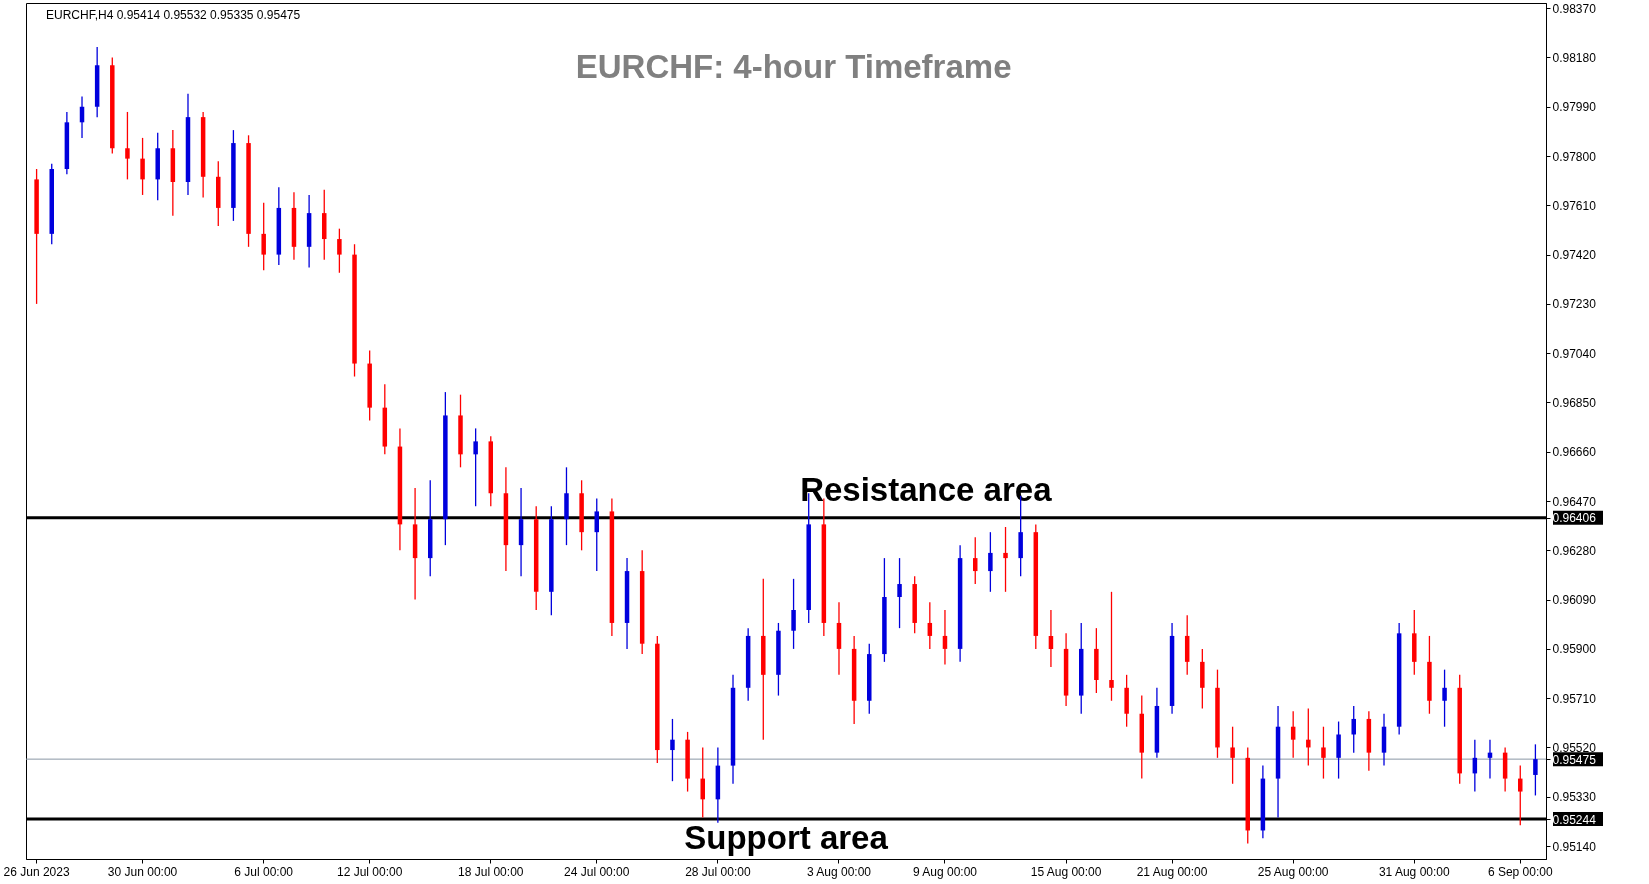 This screenshot has width=1649, height=884. I want to click on y-tick-label: 0.97230, so click(1574, 304).